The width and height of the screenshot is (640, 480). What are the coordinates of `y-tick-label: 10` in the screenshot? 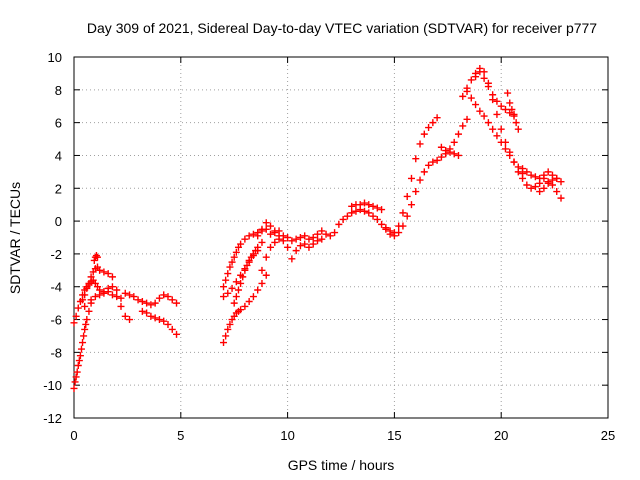 It's located at (55, 57).